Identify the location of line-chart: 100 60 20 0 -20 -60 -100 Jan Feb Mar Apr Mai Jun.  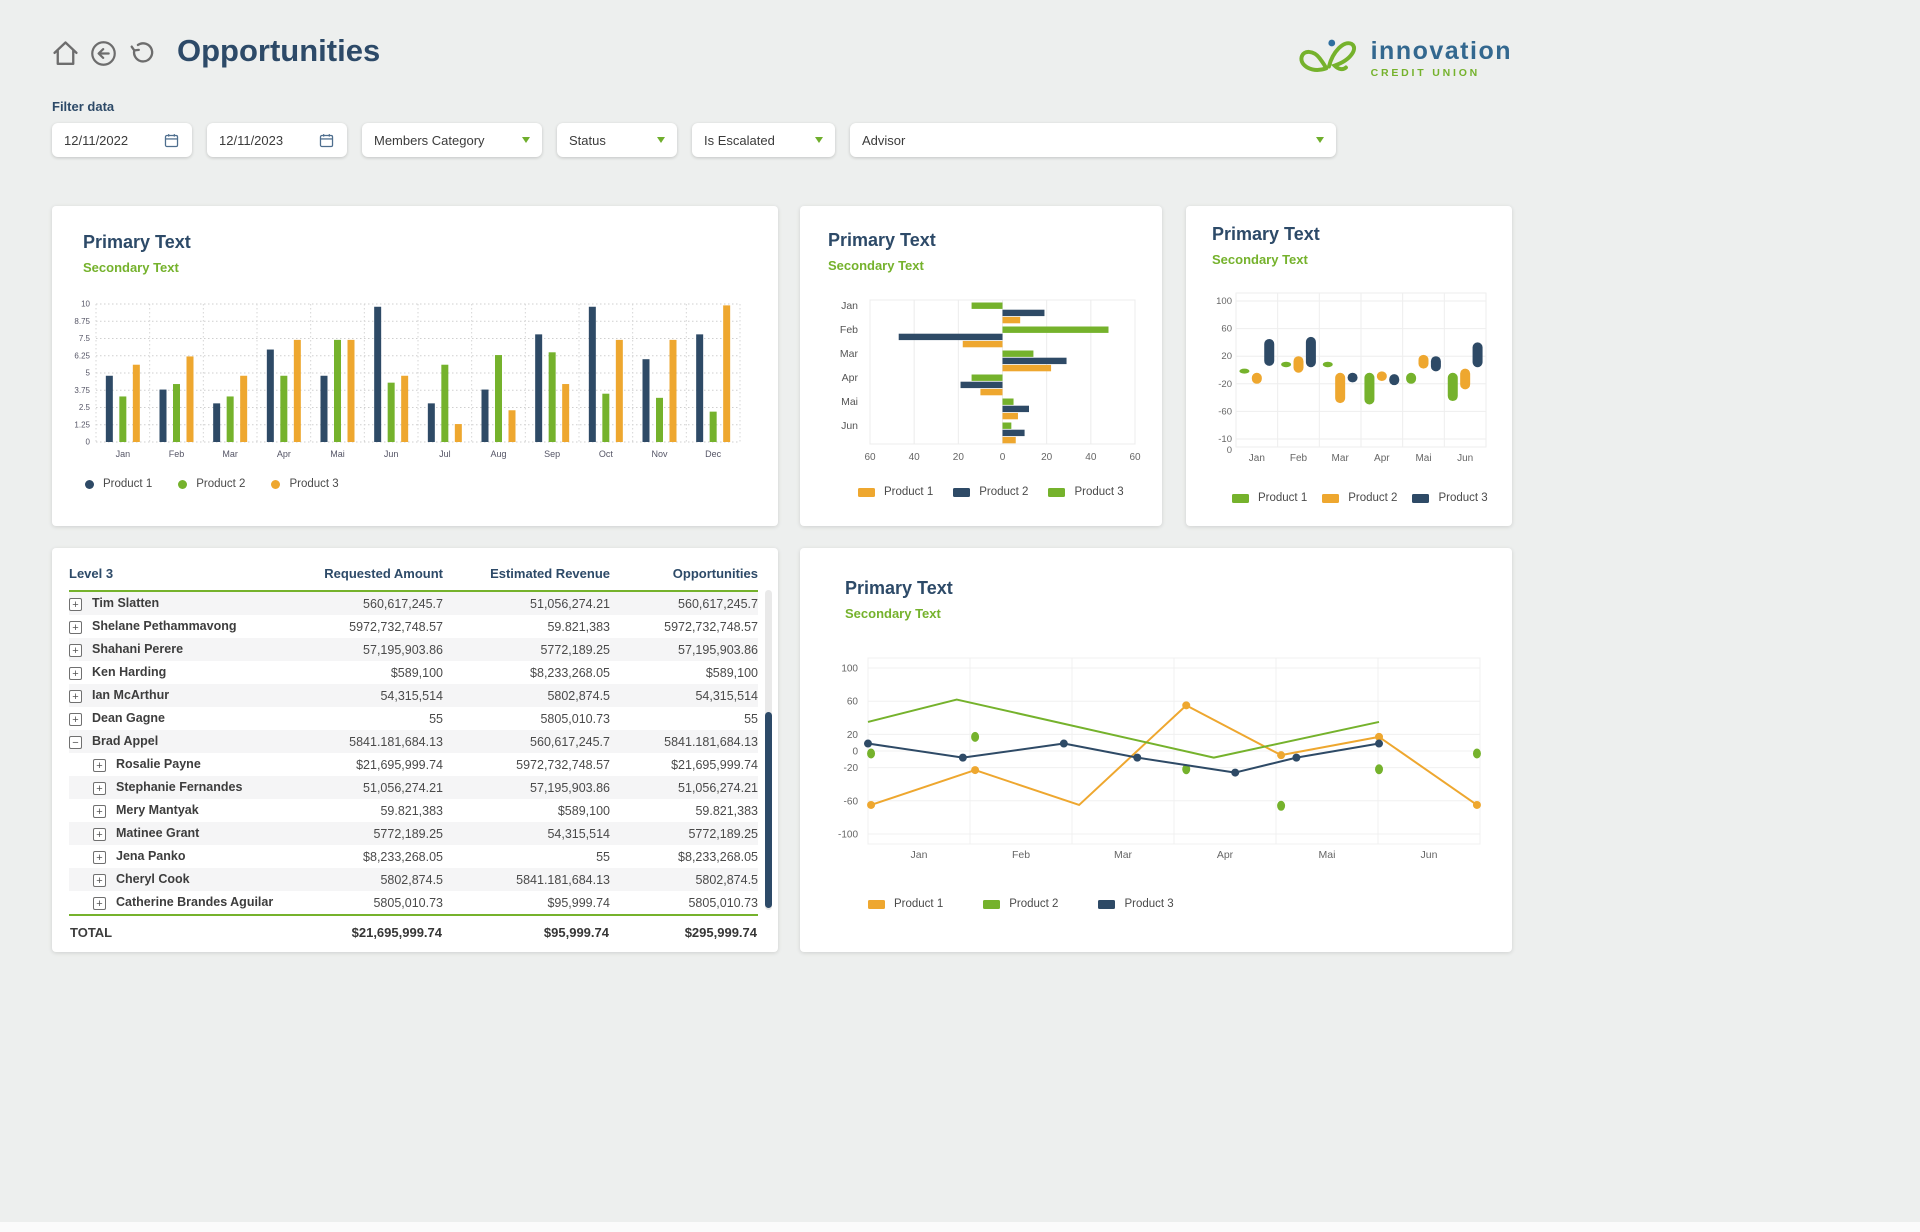
(1159, 759).